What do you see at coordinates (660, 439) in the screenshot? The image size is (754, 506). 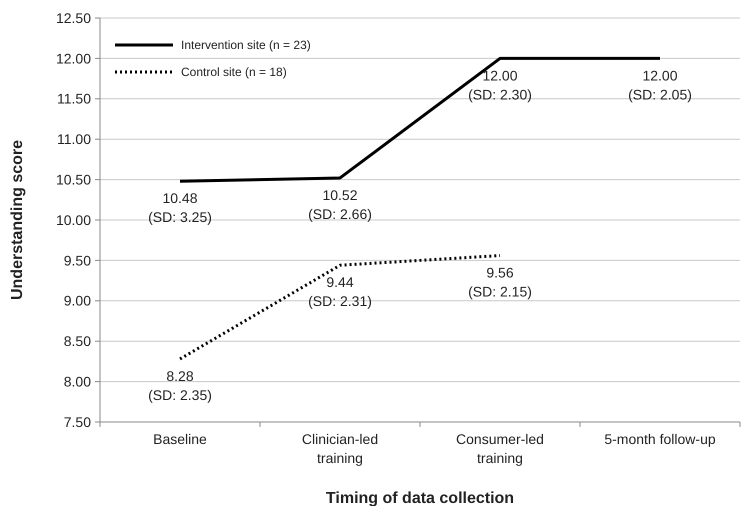 I see `x-tick-label: 5-month follow-up` at bounding box center [660, 439].